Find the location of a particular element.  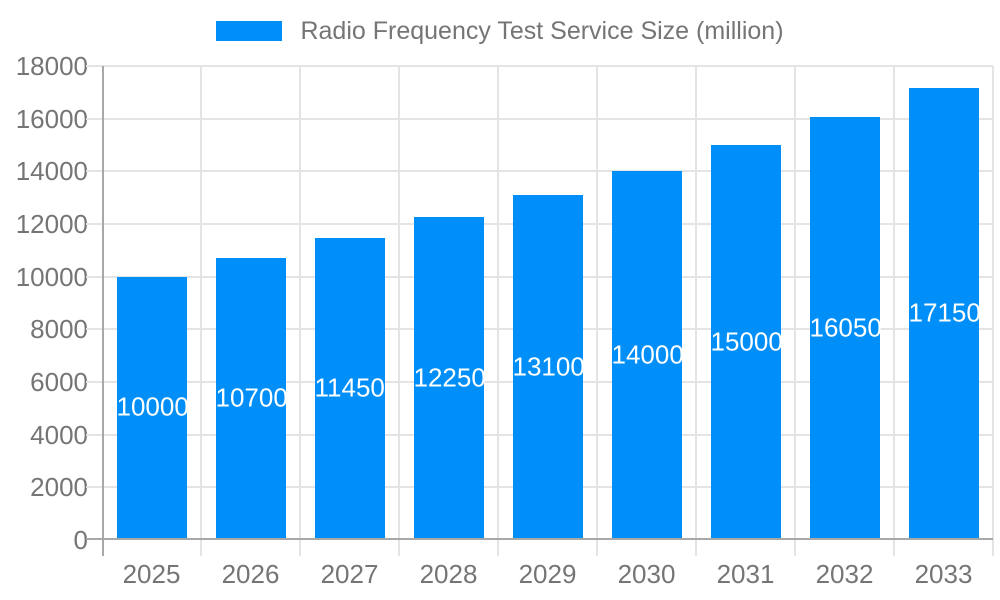

bar: 15000 is located at coordinates (746, 341).